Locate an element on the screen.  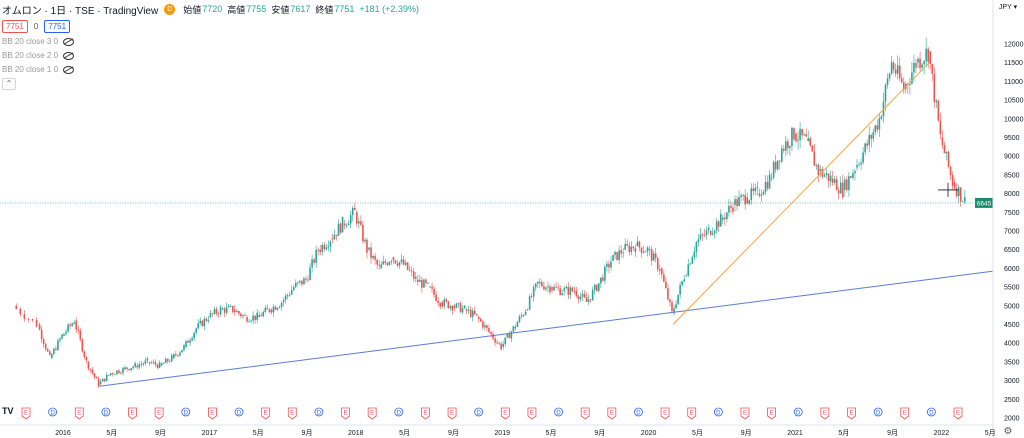
indicator-row: BB 20 close 2 0 is located at coordinates (213, 55).